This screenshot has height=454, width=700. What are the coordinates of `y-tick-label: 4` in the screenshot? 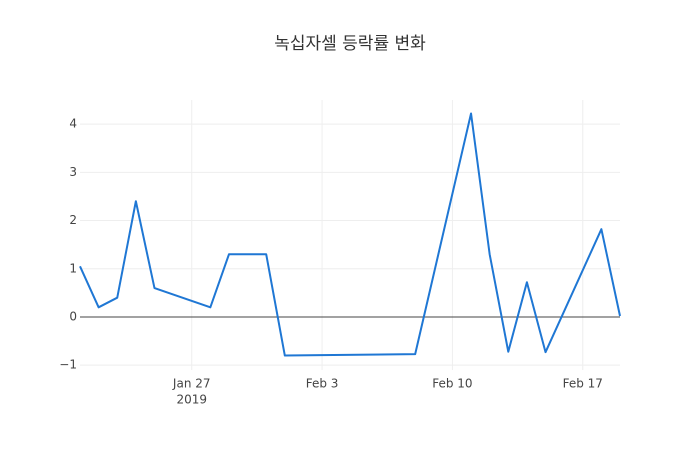 It's located at (73, 124).